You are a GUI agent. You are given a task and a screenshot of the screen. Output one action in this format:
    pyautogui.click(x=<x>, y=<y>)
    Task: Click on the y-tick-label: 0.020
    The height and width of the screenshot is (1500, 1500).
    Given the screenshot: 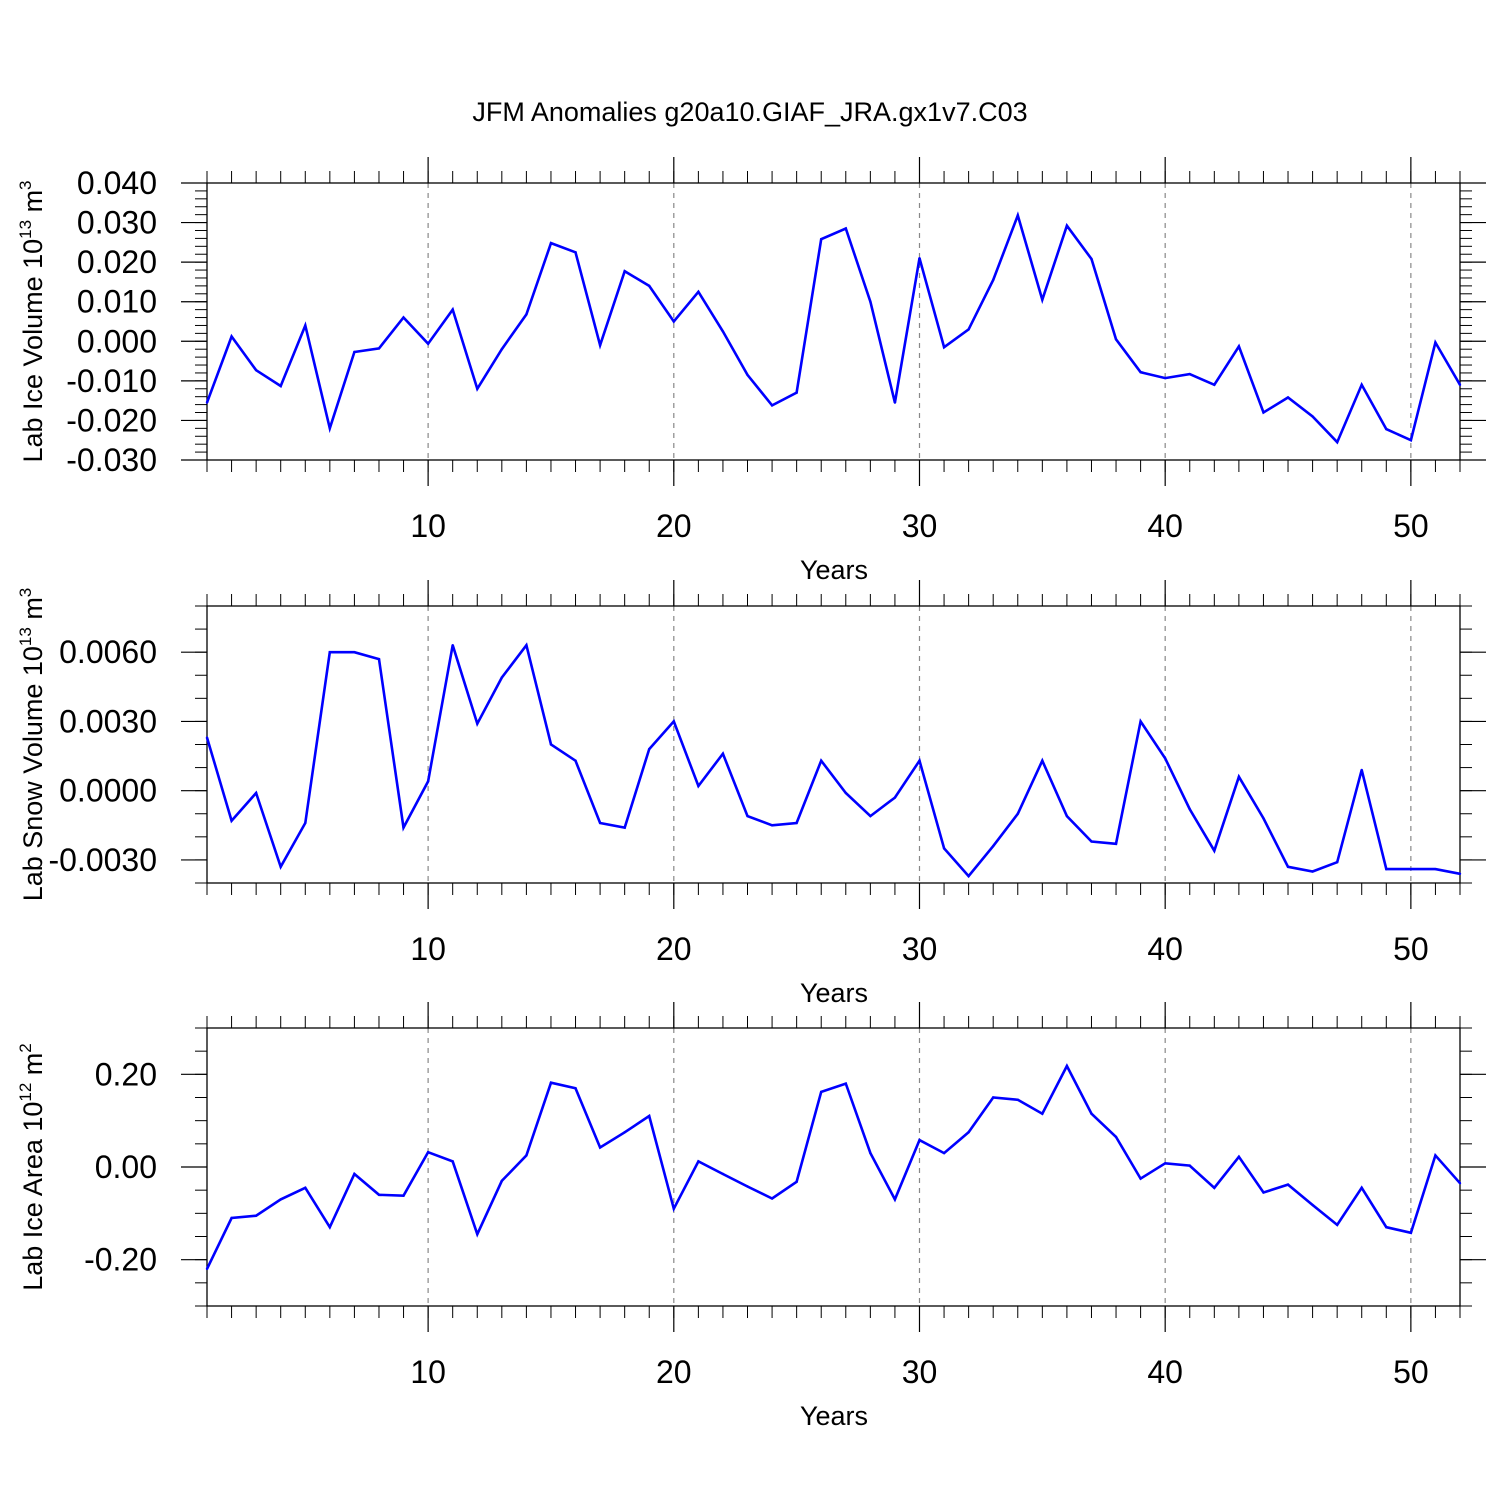 What is the action you would take?
    pyautogui.click(x=117, y=262)
    